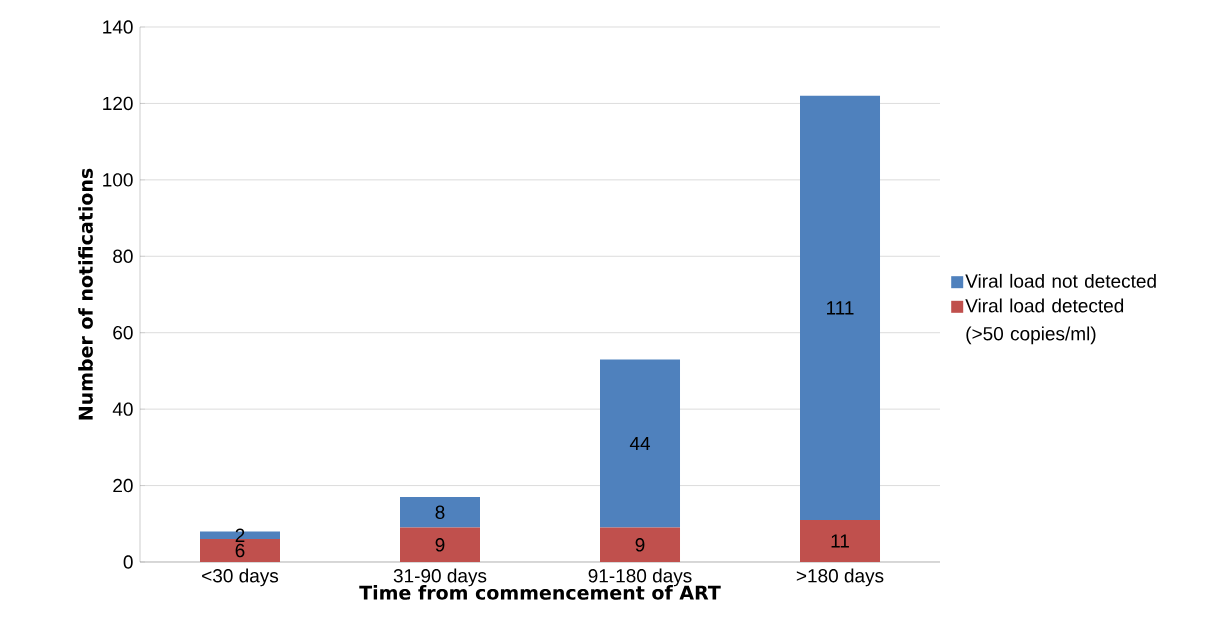 The height and width of the screenshot is (635, 1205). Describe the element at coordinates (118, 27) in the screenshot. I see `y-tick-label: 140` at that location.